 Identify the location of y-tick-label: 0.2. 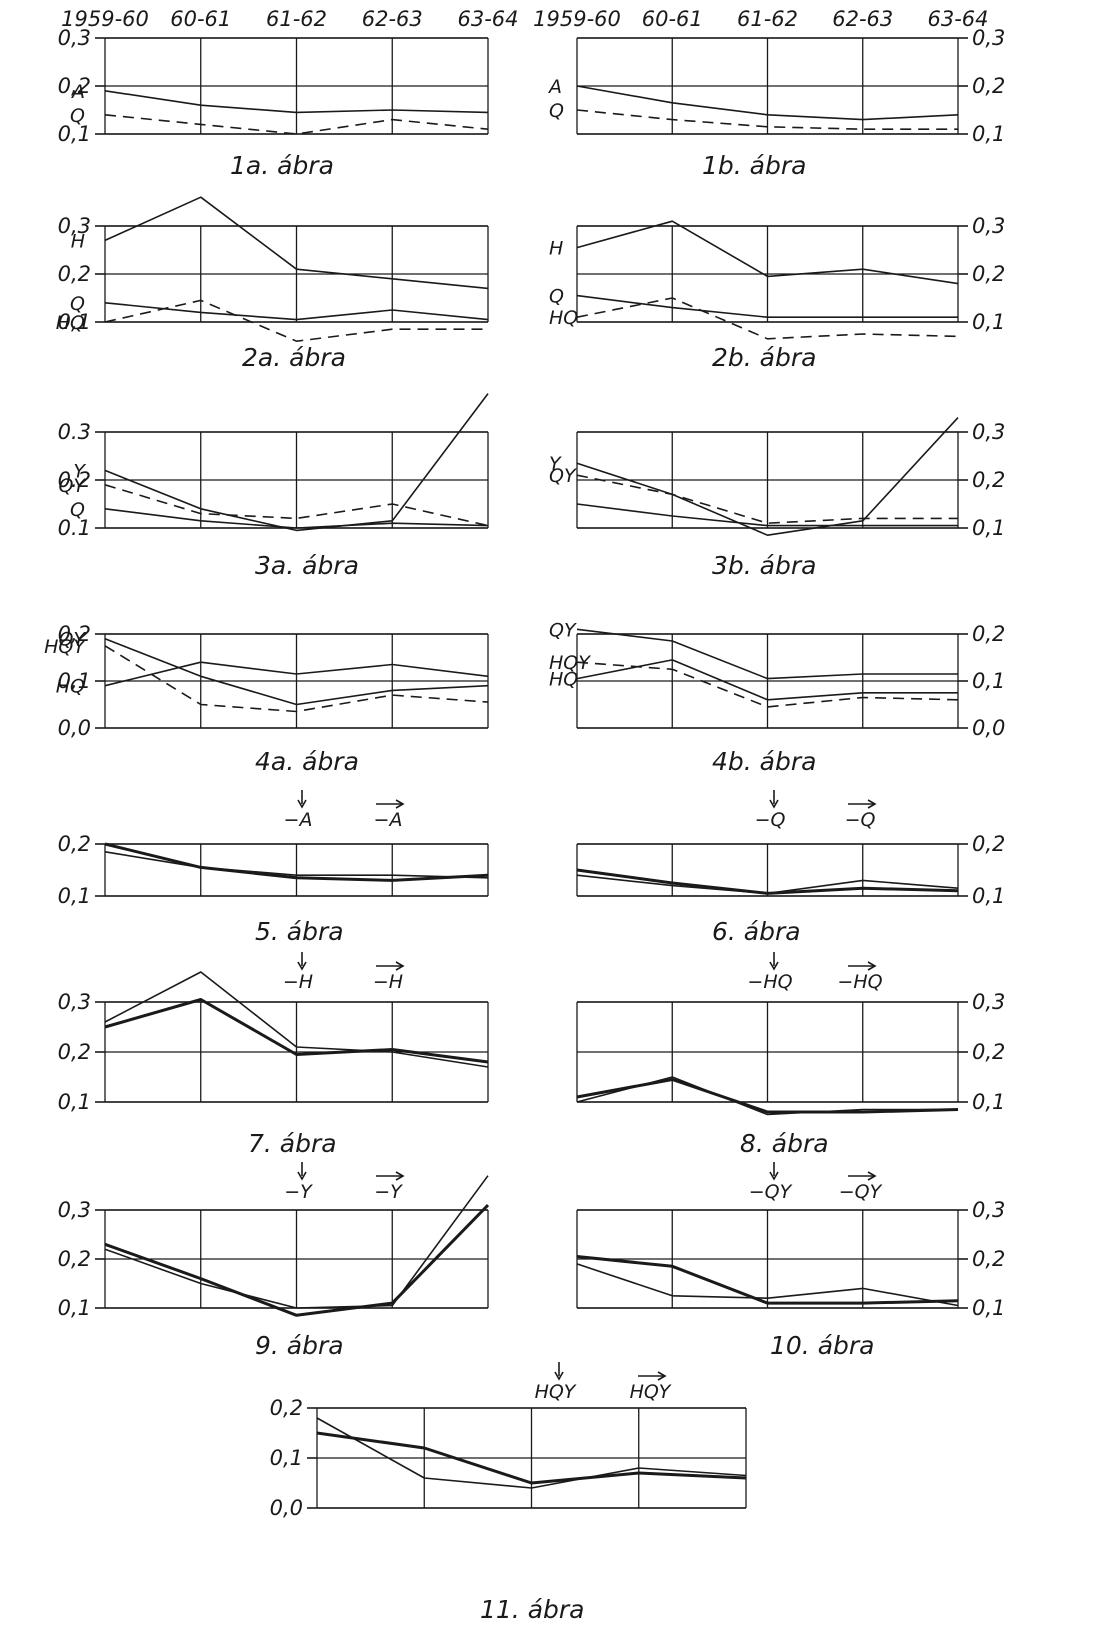
(74, 480).